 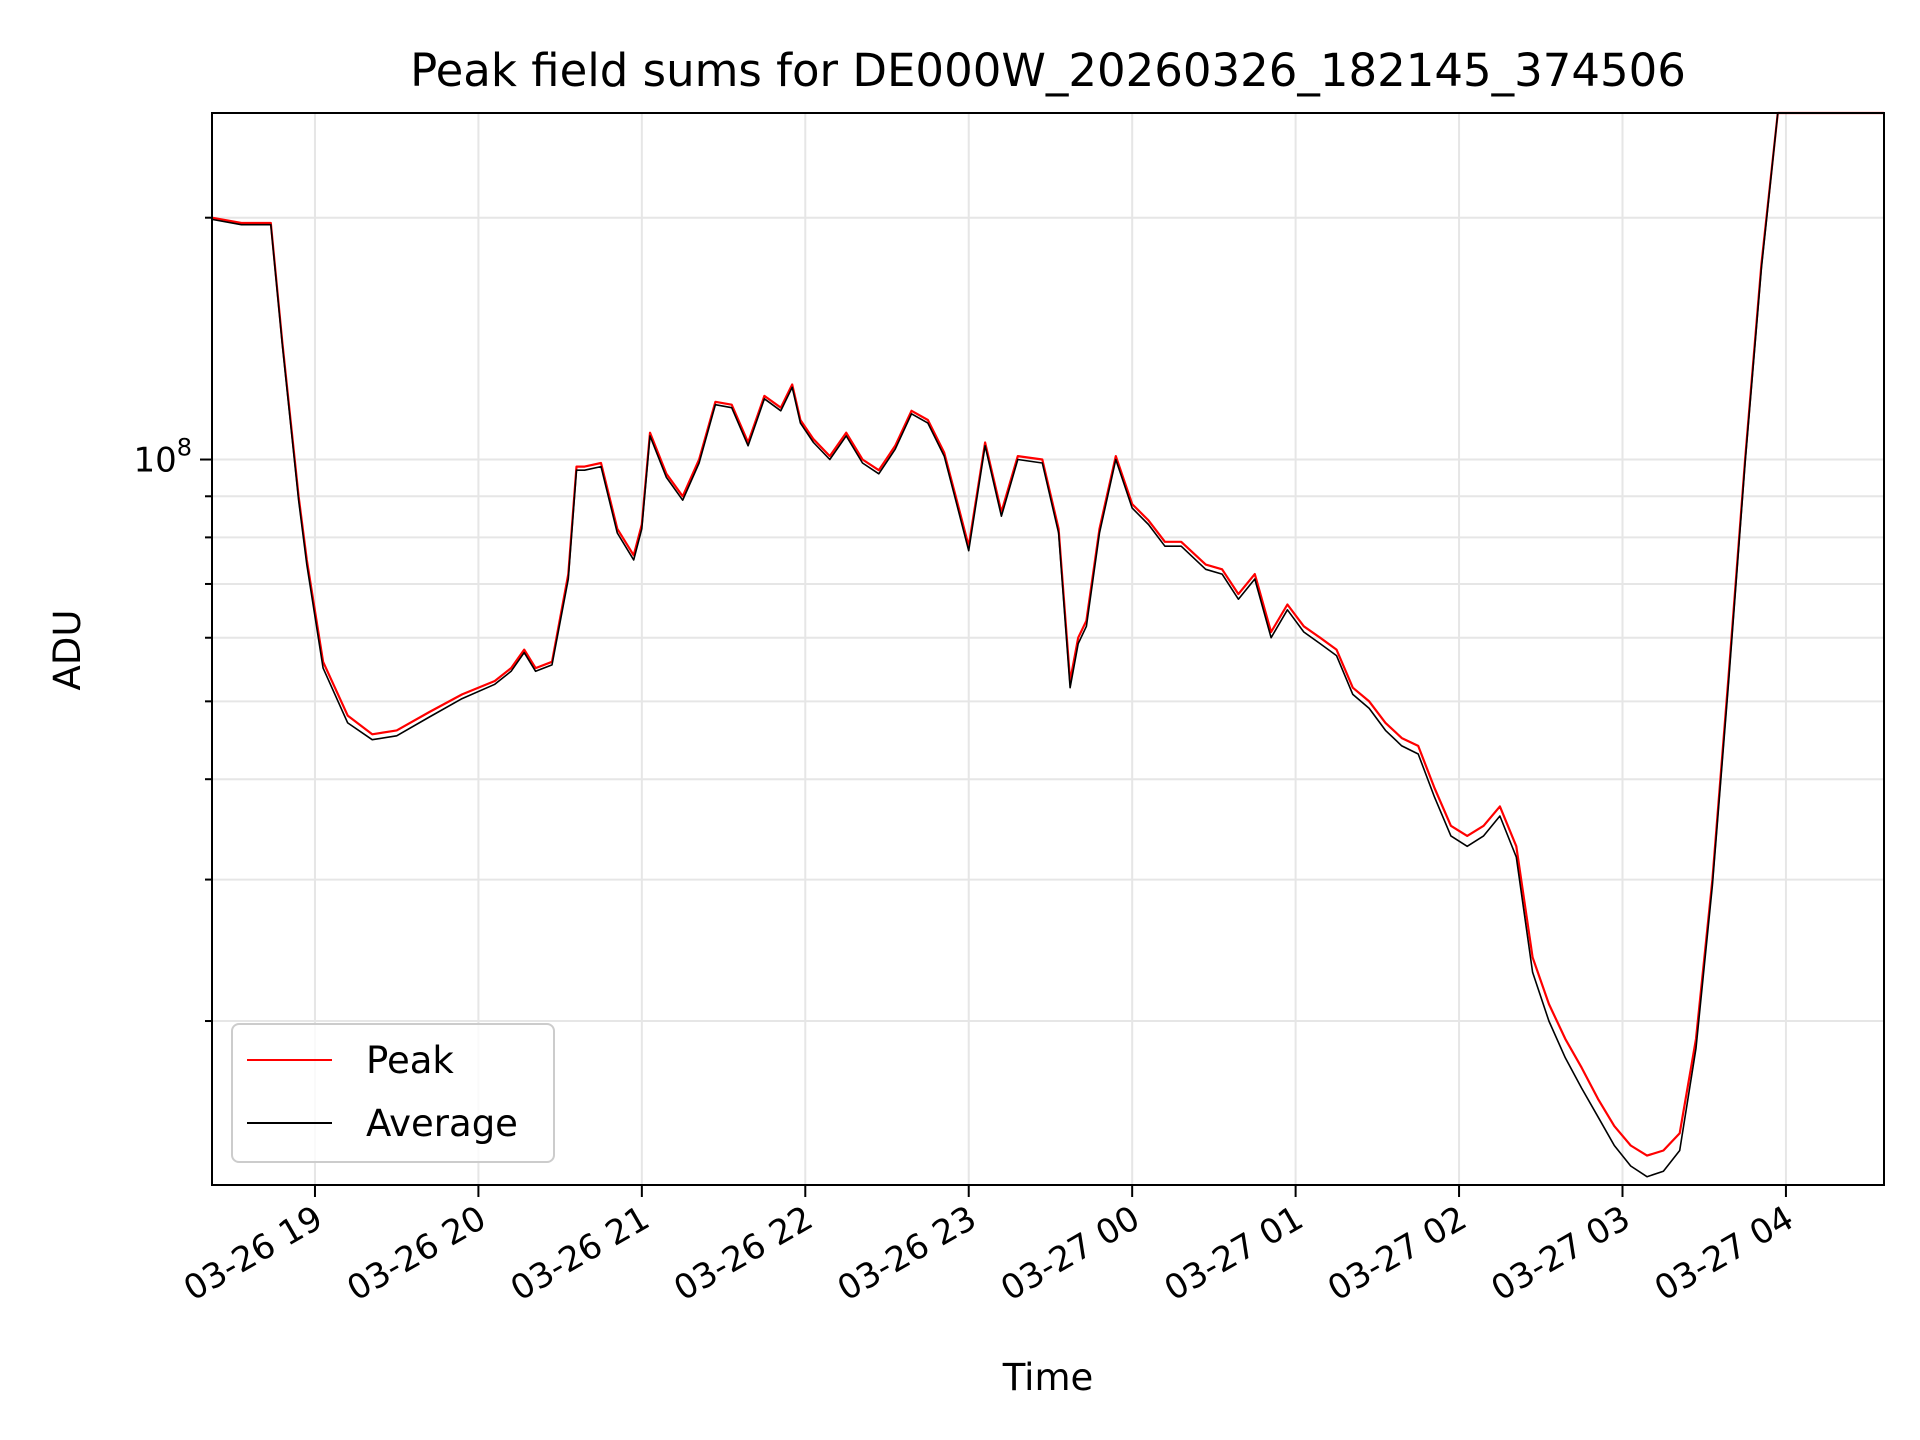 I want to click on legend-average-label: Average, so click(x=442, y=1123).